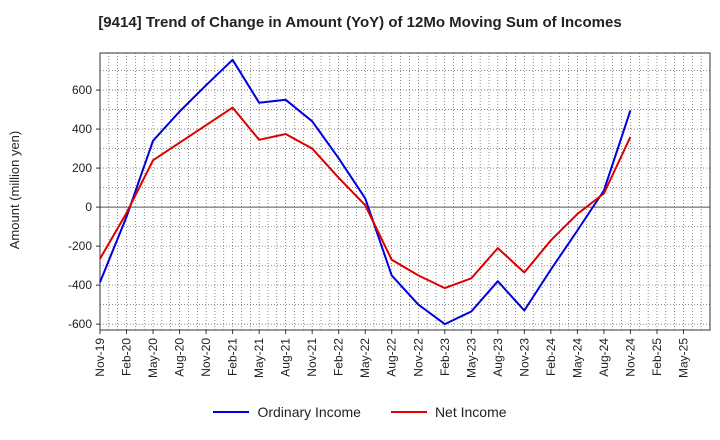  Describe the element at coordinates (233, 357) in the screenshot. I see `x-tick-label: Feb-21` at that location.